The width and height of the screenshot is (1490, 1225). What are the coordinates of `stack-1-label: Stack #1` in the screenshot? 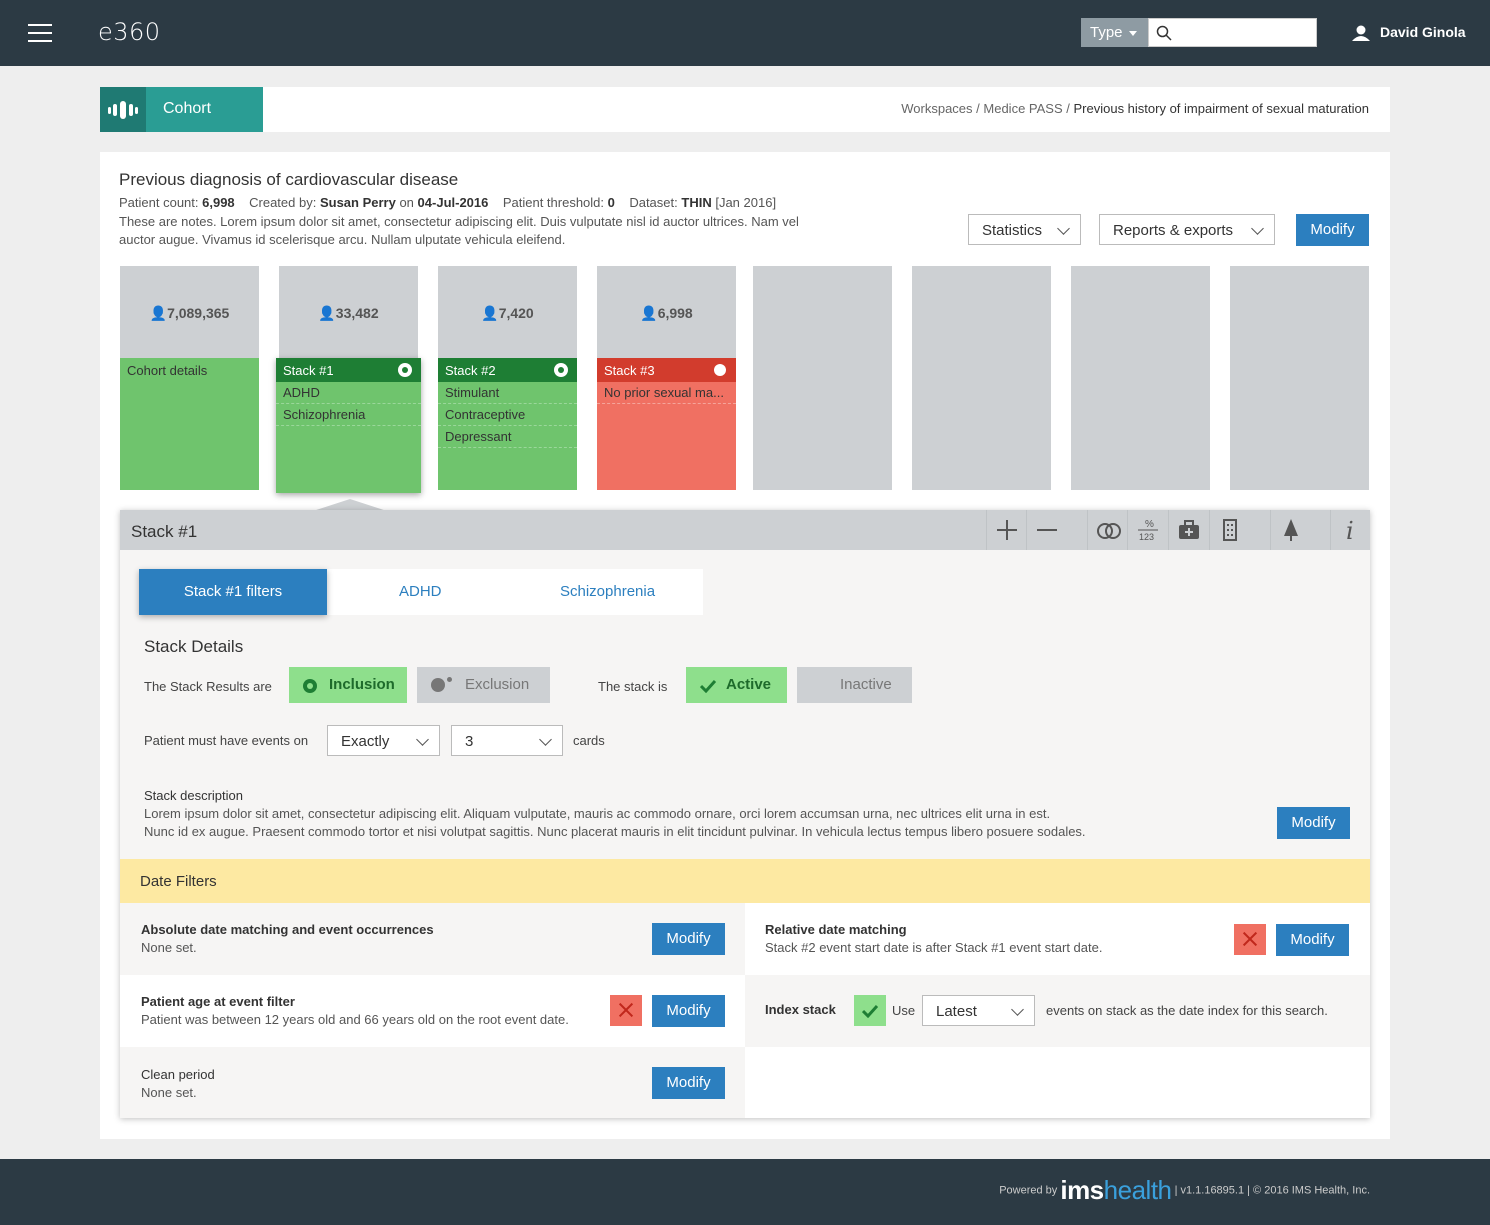 It's located at (308, 370).